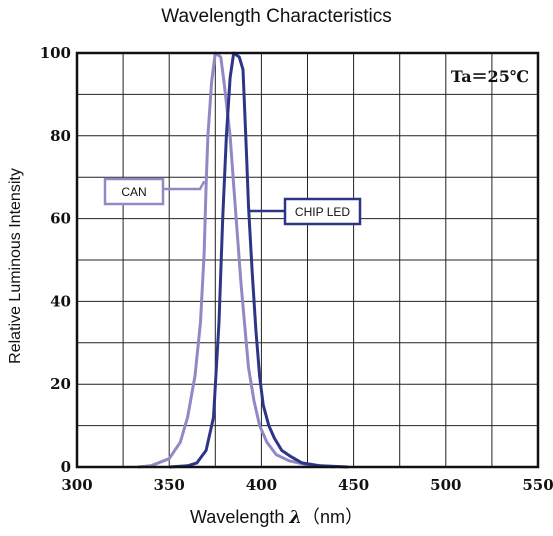  What do you see at coordinates (232, 201) in the screenshot?
I see `series-callouts: CAN CHIP LED` at bounding box center [232, 201].